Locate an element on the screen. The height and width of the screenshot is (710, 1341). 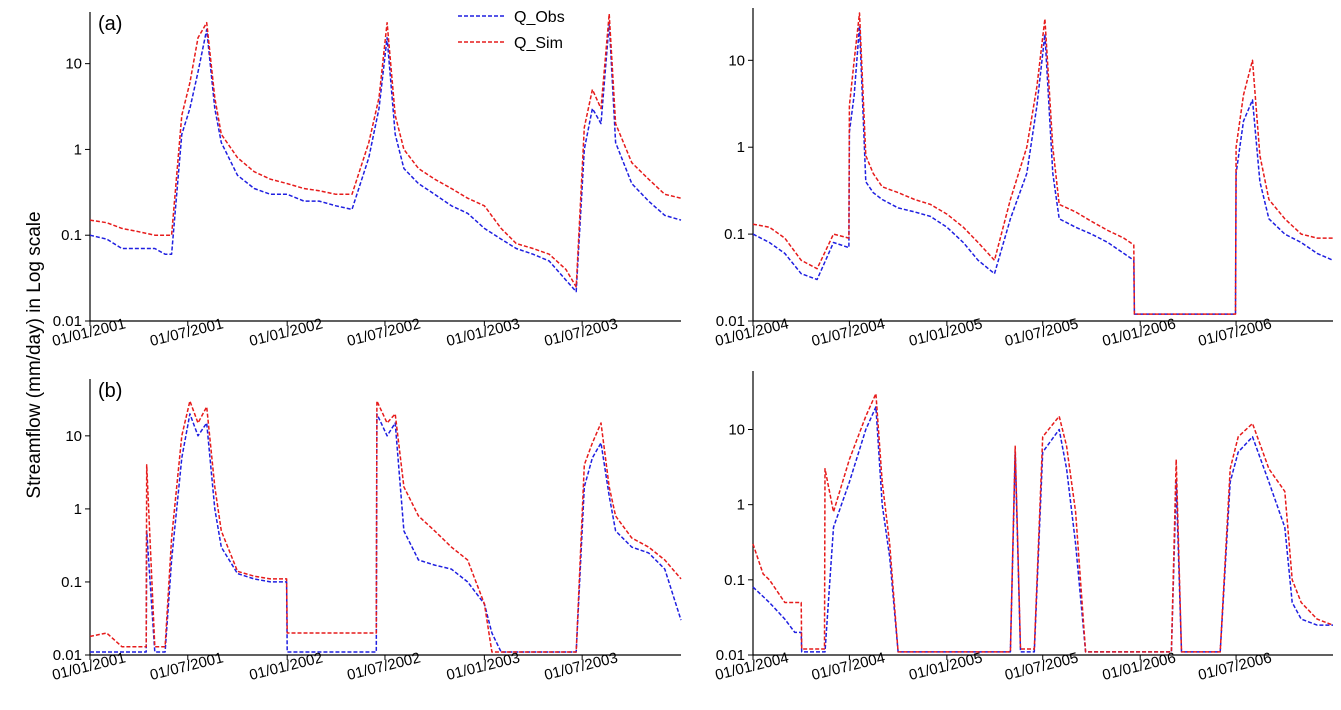
legend: Q_Obs Q_Sim is located at coordinates (511, 30).